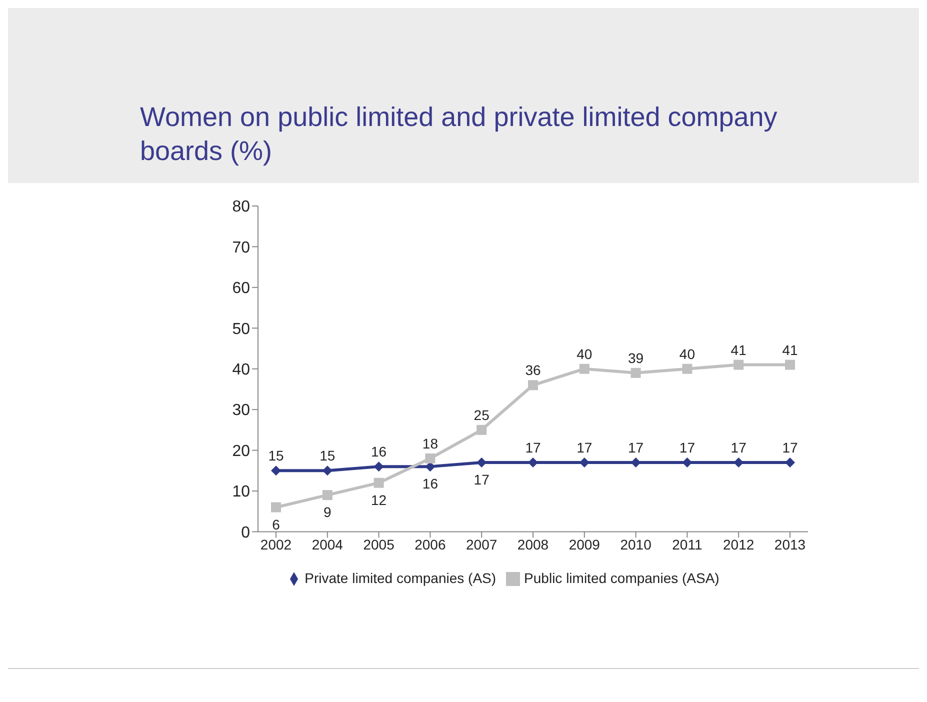 This screenshot has height=702, width=927. I want to click on legend-label: Private limited companies (AS), so click(400, 578).